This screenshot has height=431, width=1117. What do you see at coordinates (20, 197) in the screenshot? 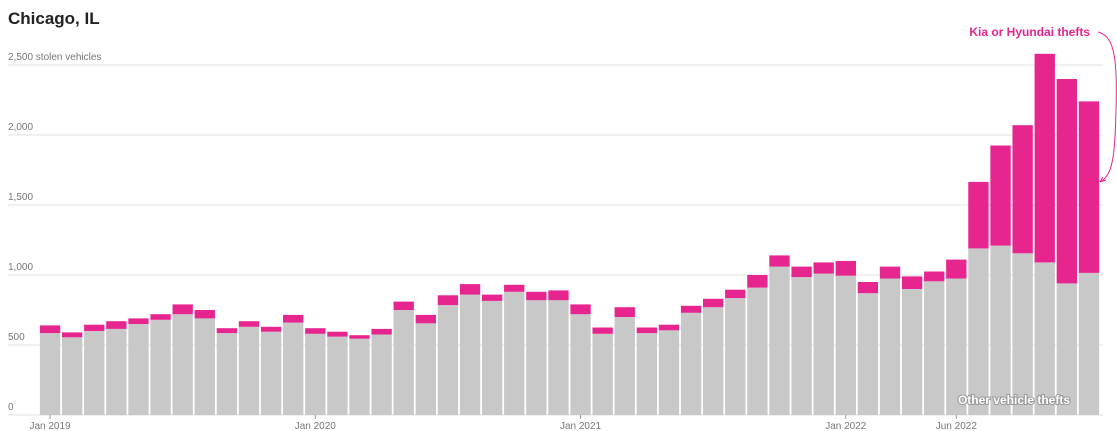
I see `y-tick-label: 1,500` at bounding box center [20, 197].